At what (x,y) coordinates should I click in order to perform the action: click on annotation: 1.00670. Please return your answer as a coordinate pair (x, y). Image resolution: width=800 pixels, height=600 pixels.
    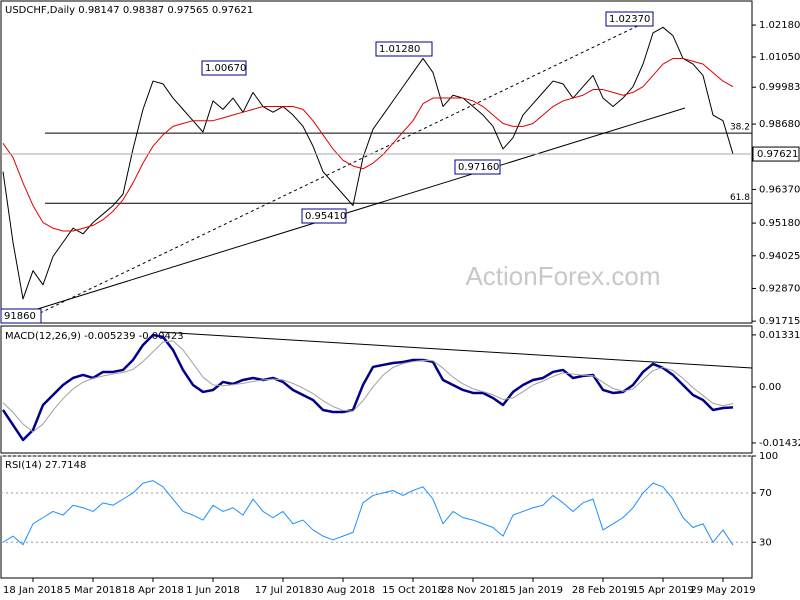
    Looking at the image, I should click on (225, 68).